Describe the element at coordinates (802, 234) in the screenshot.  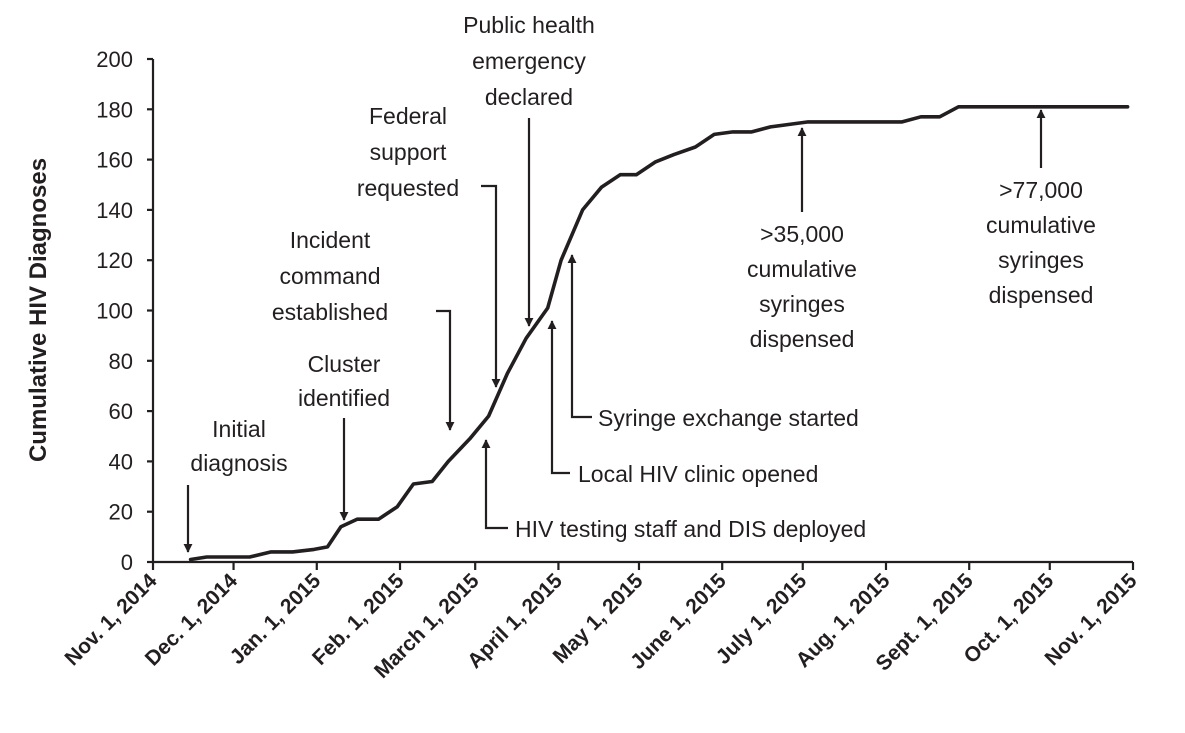
I see `annotation-text: >35,000` at that location.